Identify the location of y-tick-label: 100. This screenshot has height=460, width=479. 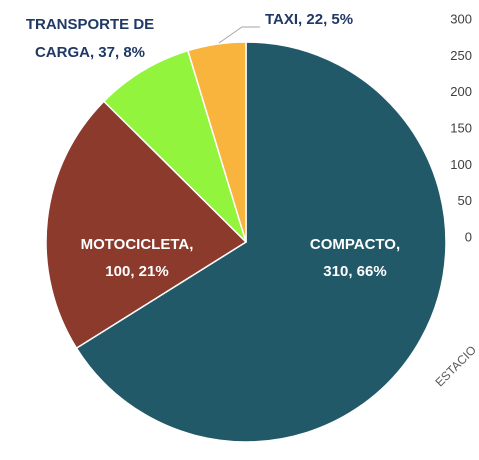
(461, 164).